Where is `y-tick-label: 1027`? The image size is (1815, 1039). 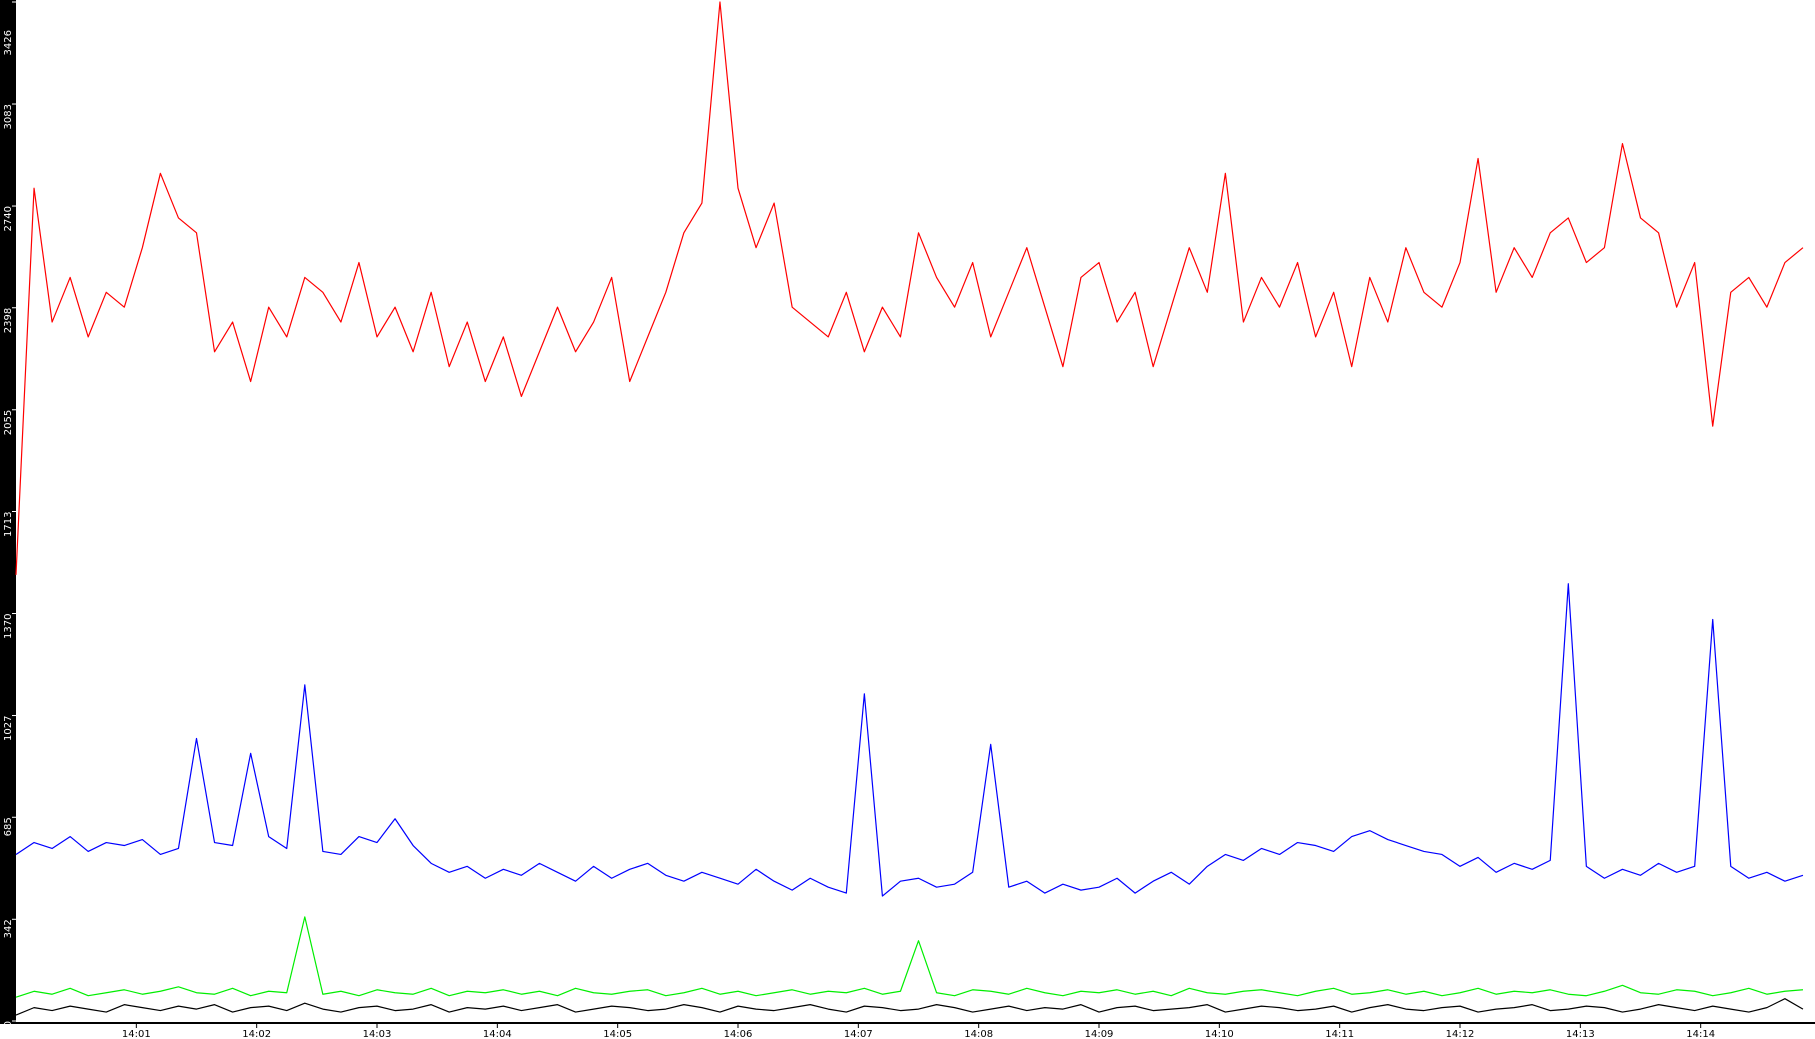
y-tick-label: 1027 is located at coordinates (8, 728).